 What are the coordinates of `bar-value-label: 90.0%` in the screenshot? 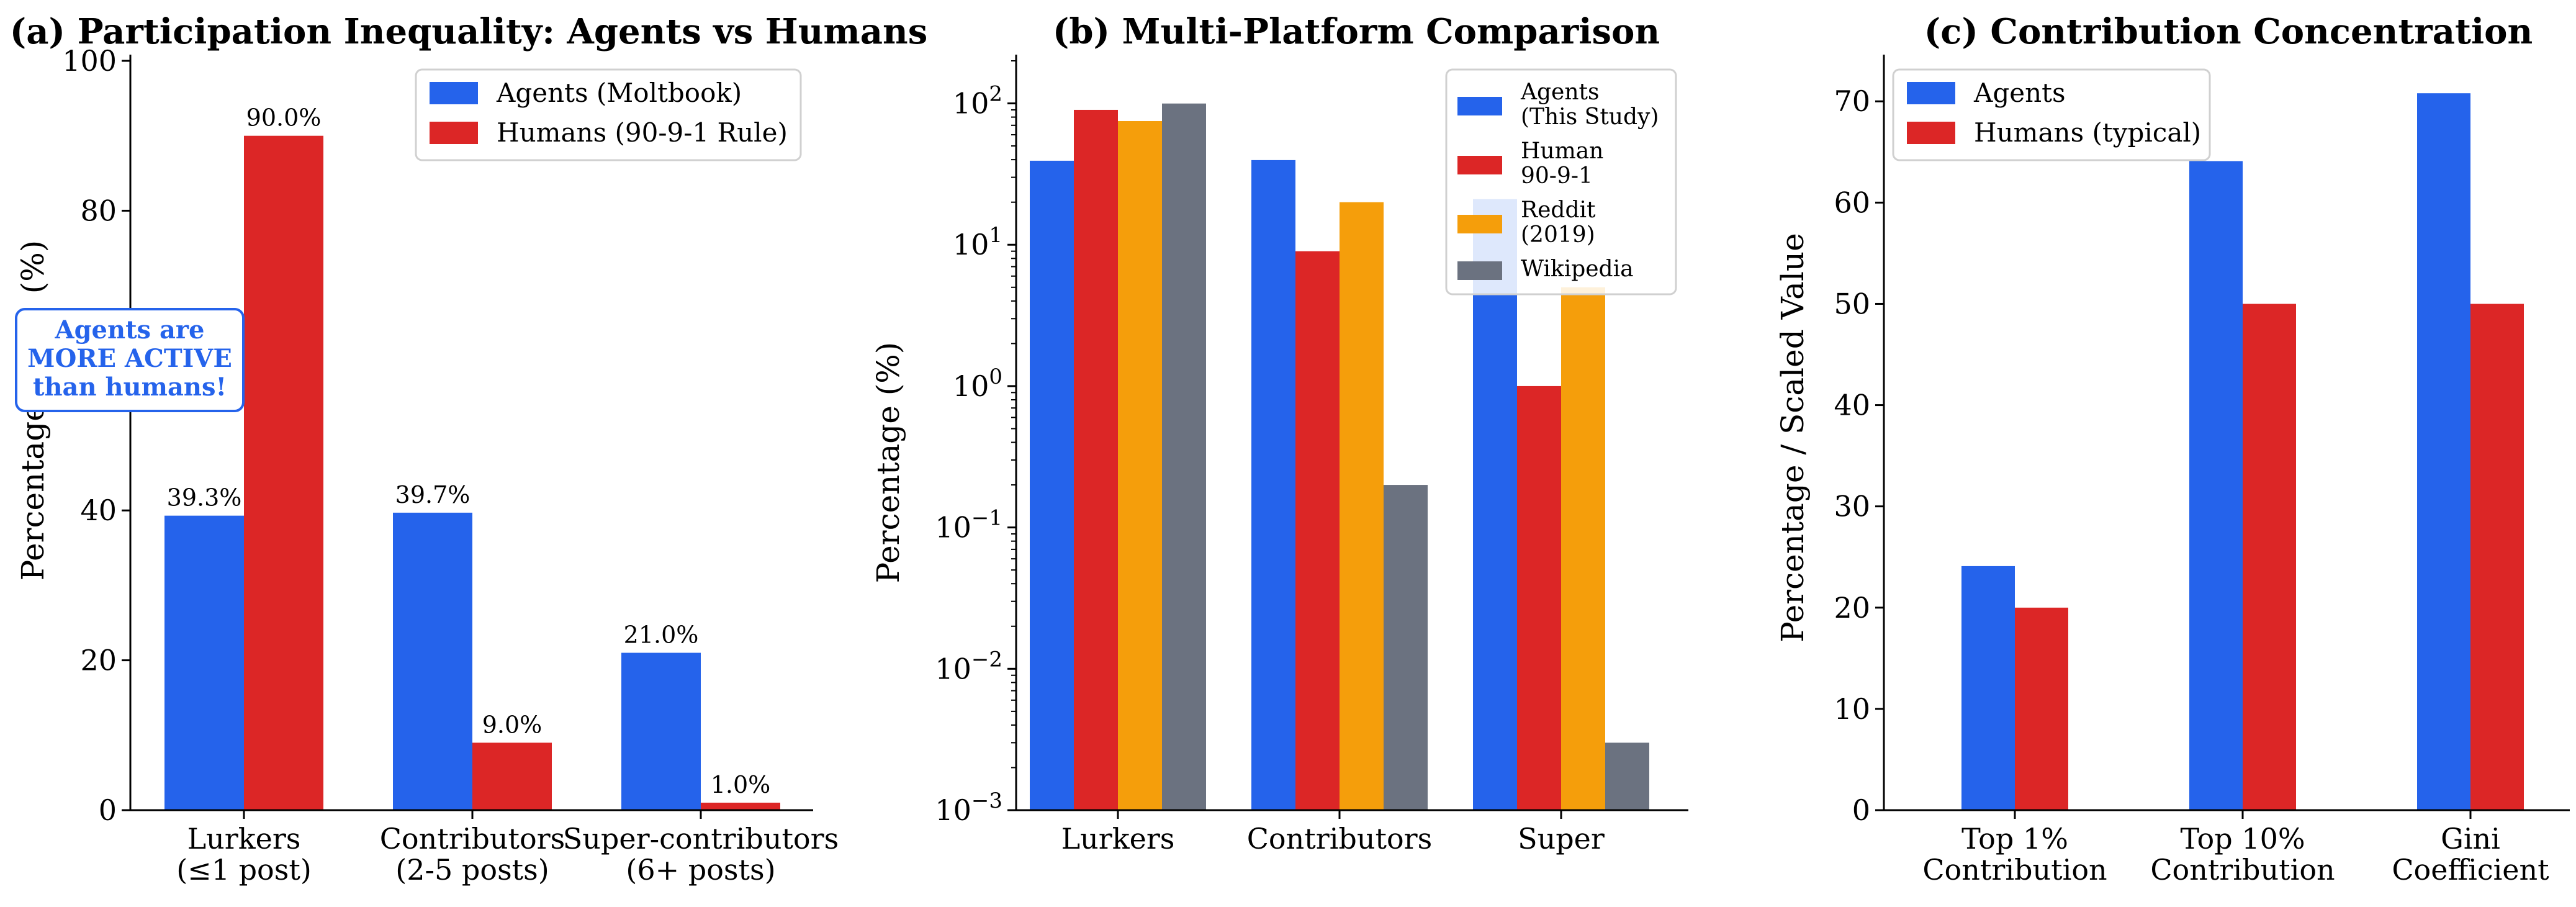 It's located at (284, 118).